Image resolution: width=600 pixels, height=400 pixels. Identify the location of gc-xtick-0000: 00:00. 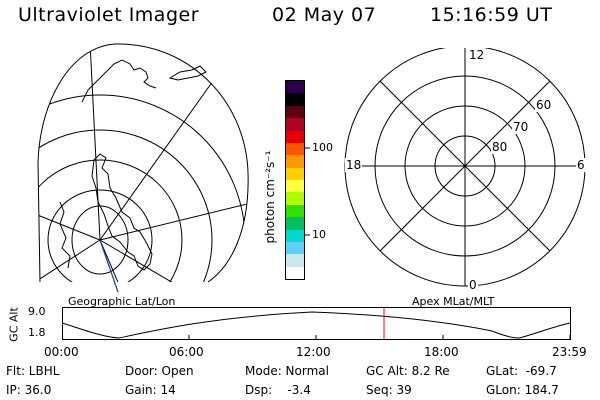
(61, 352).